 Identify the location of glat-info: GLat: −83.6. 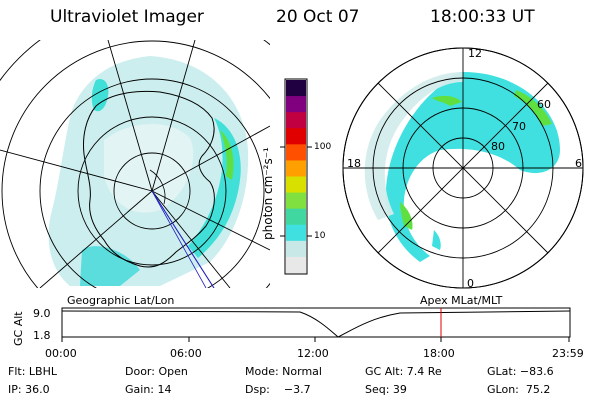
(520, 371).